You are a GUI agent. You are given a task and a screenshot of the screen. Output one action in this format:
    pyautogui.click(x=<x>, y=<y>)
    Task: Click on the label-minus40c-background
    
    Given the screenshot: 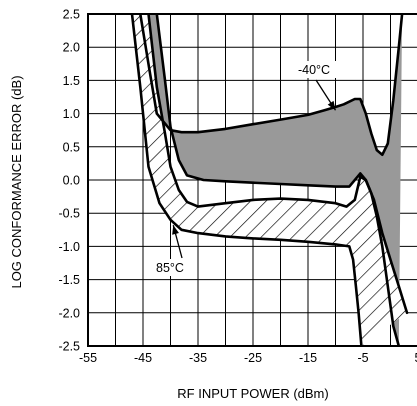 What is the action you would take?
    pyautogui.click(x=314, y=69)
    